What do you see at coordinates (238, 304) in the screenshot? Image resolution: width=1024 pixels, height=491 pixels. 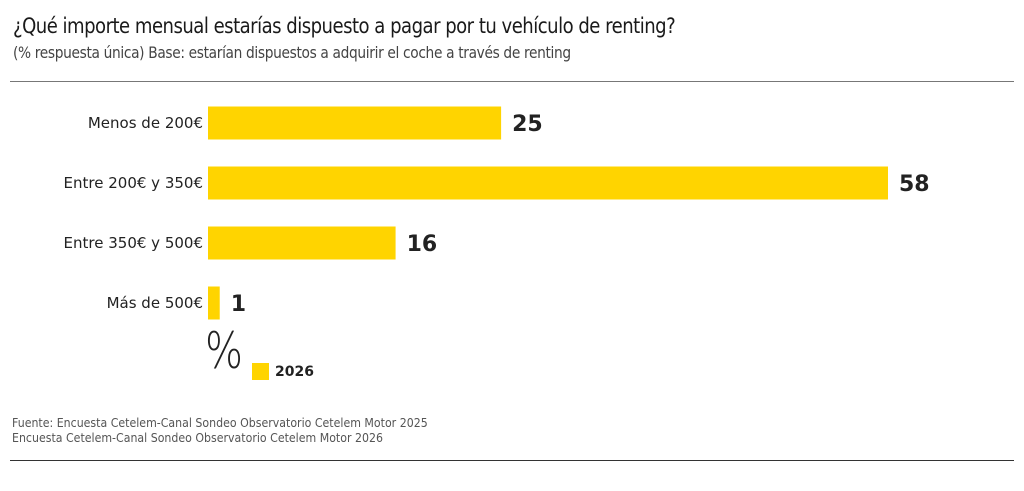 I see `value-label: 1` at bounding box center [238, 304].